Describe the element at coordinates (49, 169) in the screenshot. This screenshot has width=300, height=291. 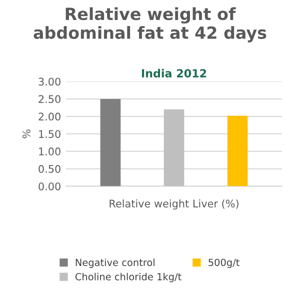
I see `y-tick-label: 0.50` at that location.